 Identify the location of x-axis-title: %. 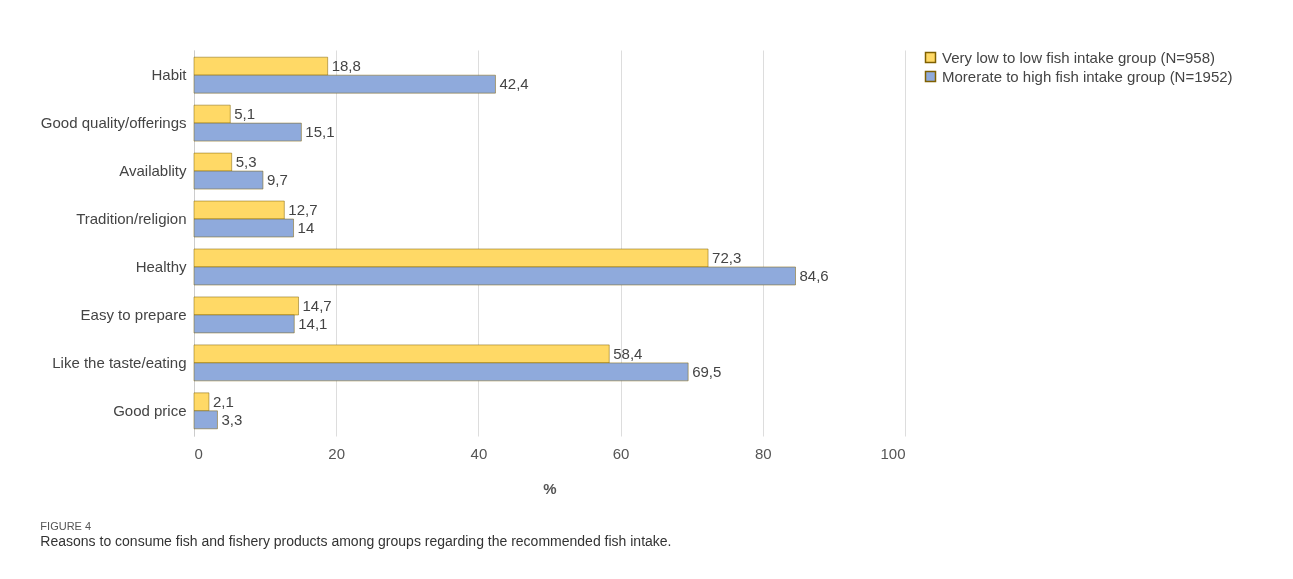
(550, 488).